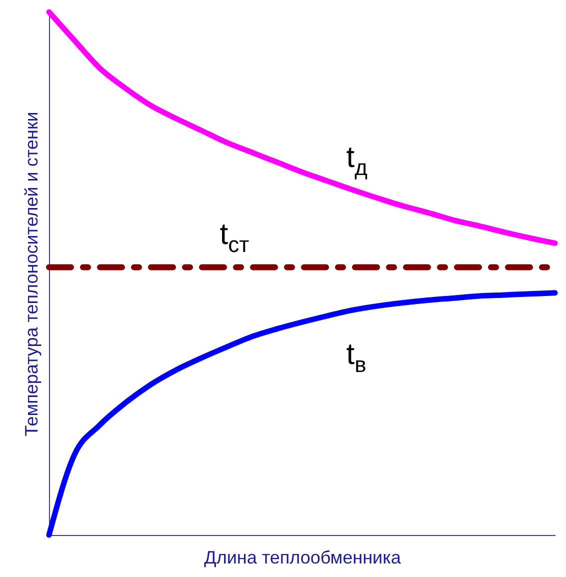  I want to click on y-axis-title: Температура теплоносителей и стенки, so click(32, 274).